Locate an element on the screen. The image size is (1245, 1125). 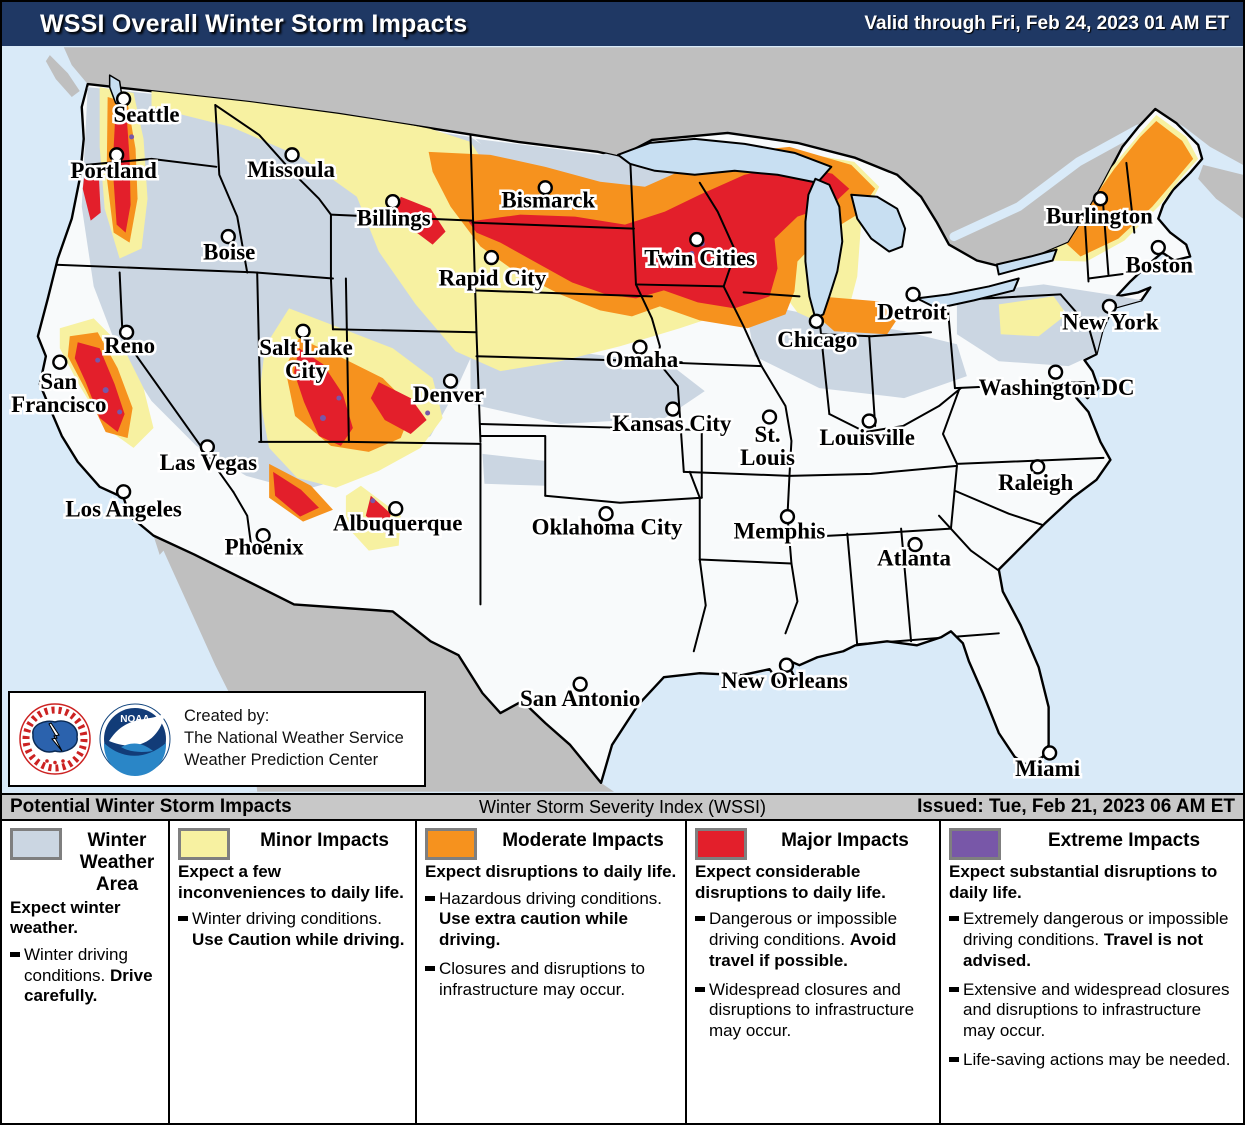
city-dot-seattle is located at coordinates (123, 99).